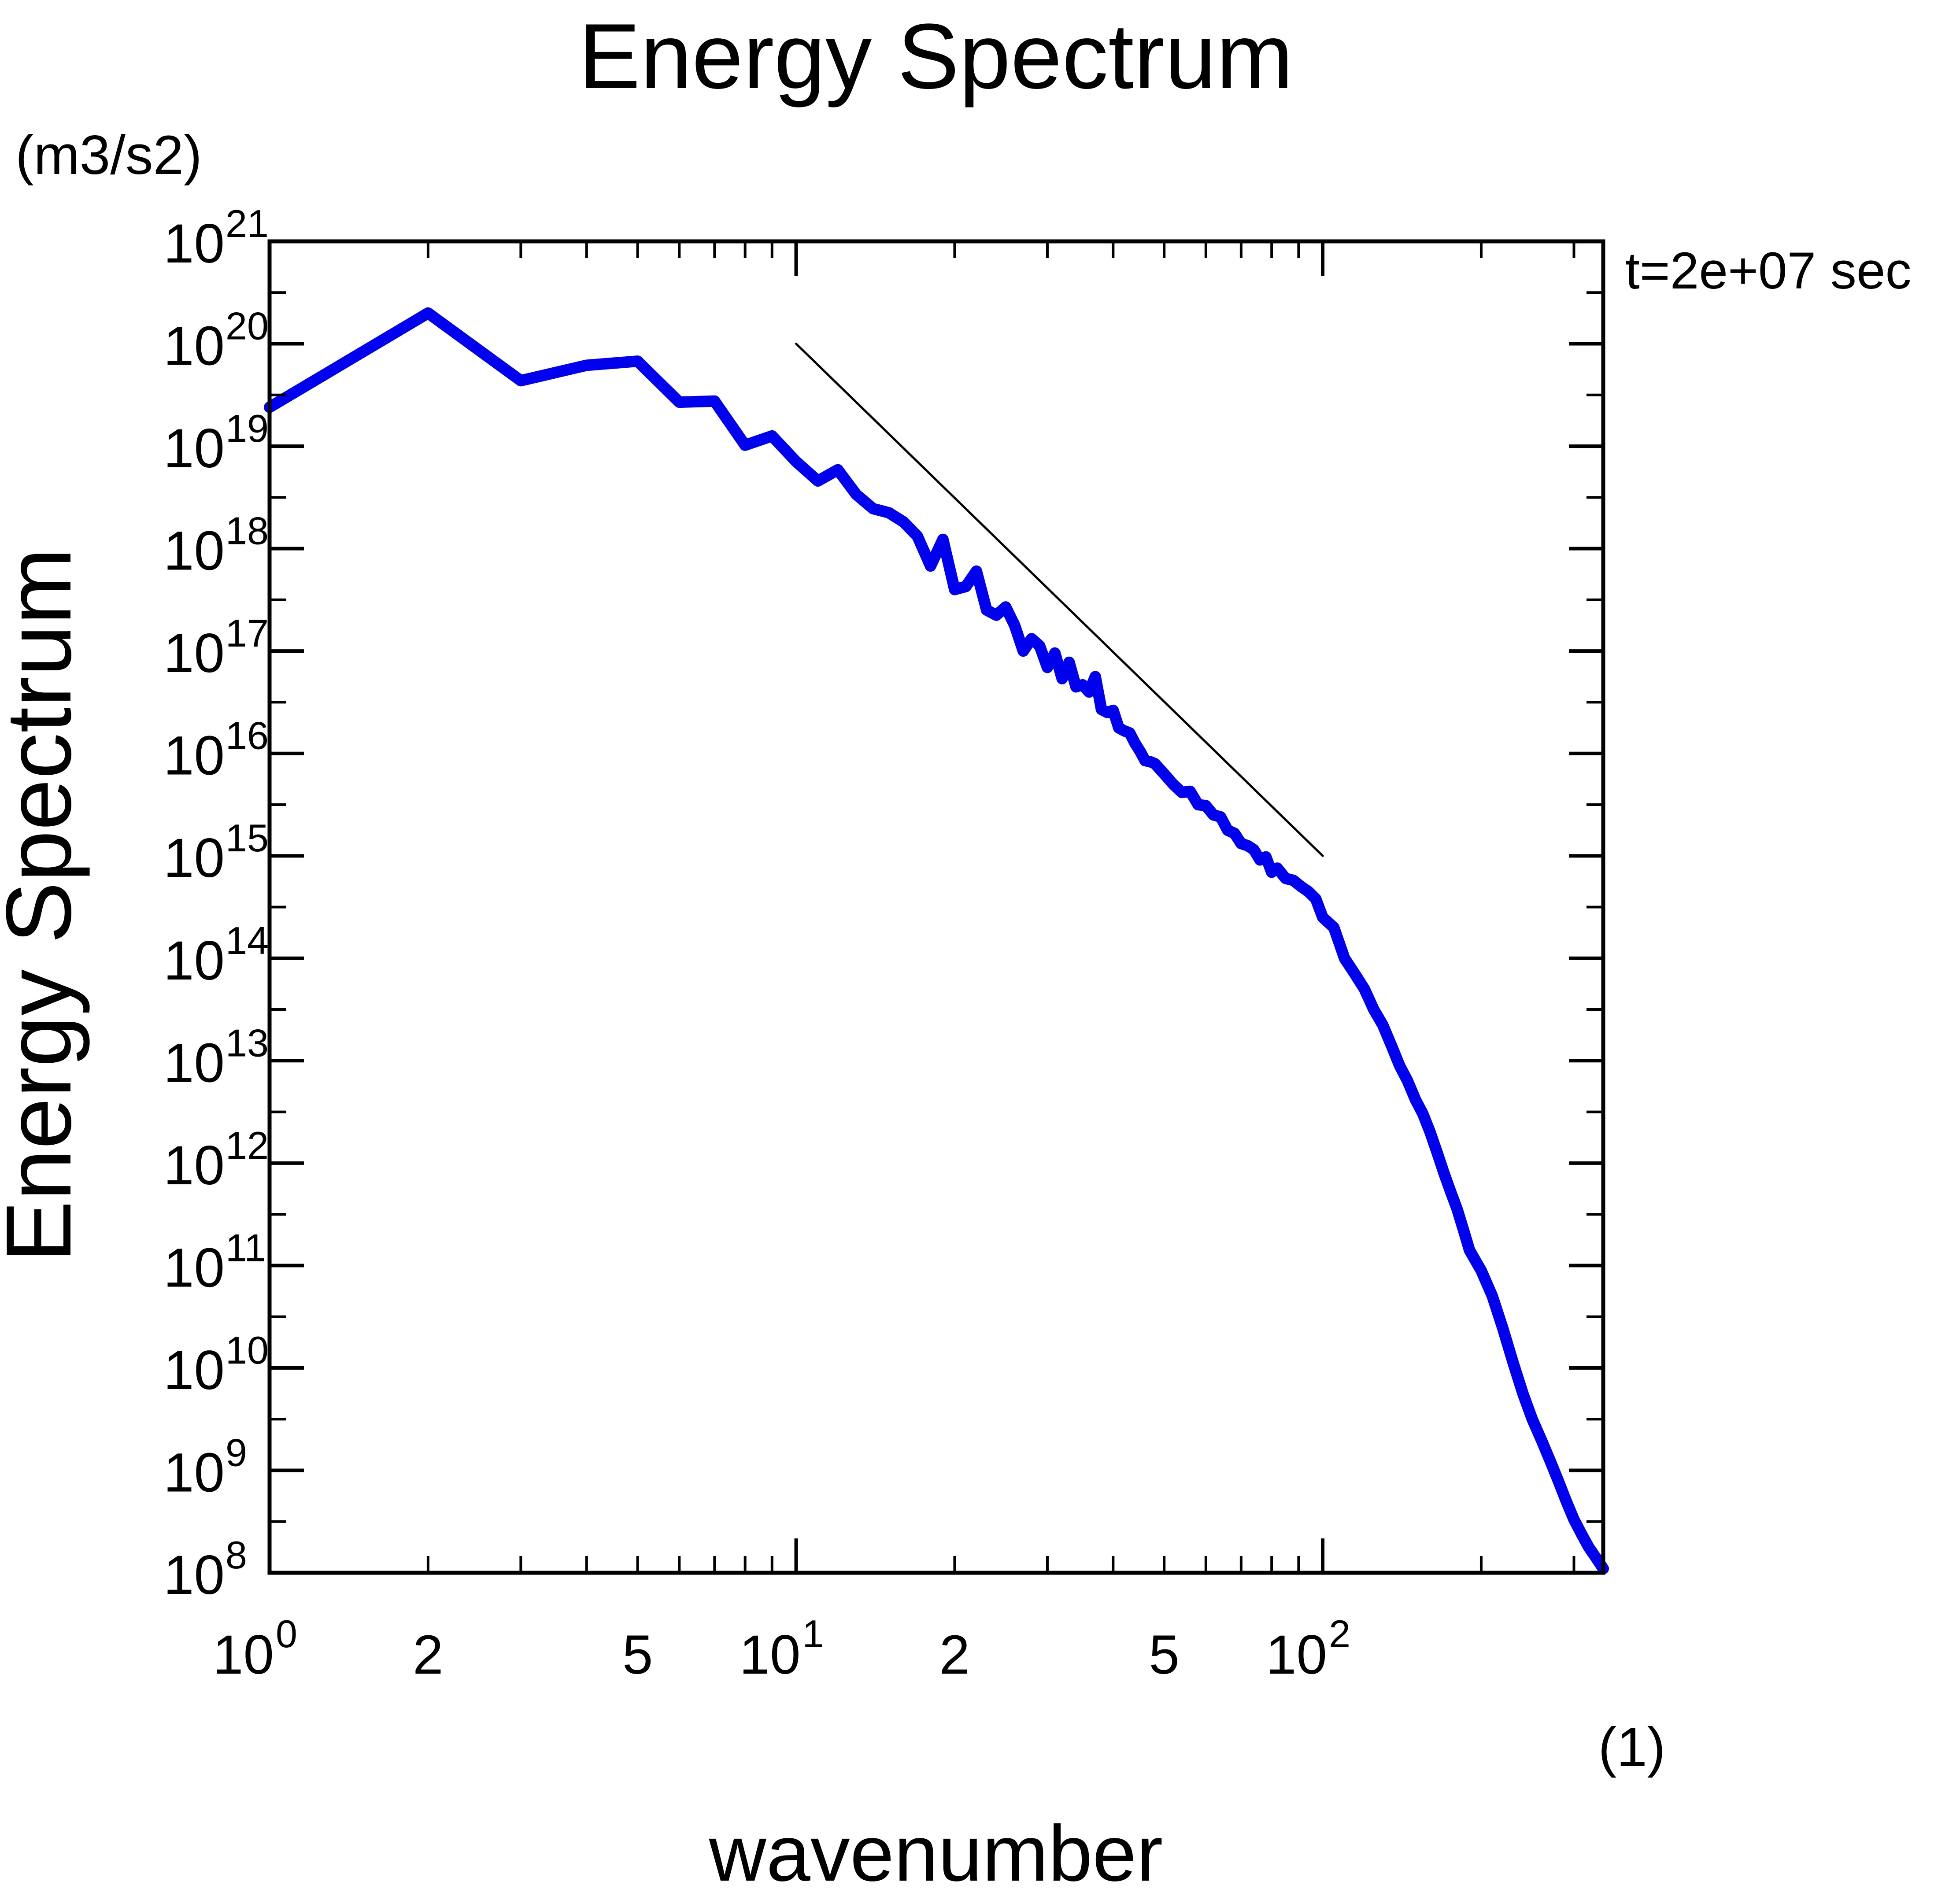 The height and width of the screenshot is (1889, 1960). I want to click on y-tick-exponent: 19, so click(247, 428).